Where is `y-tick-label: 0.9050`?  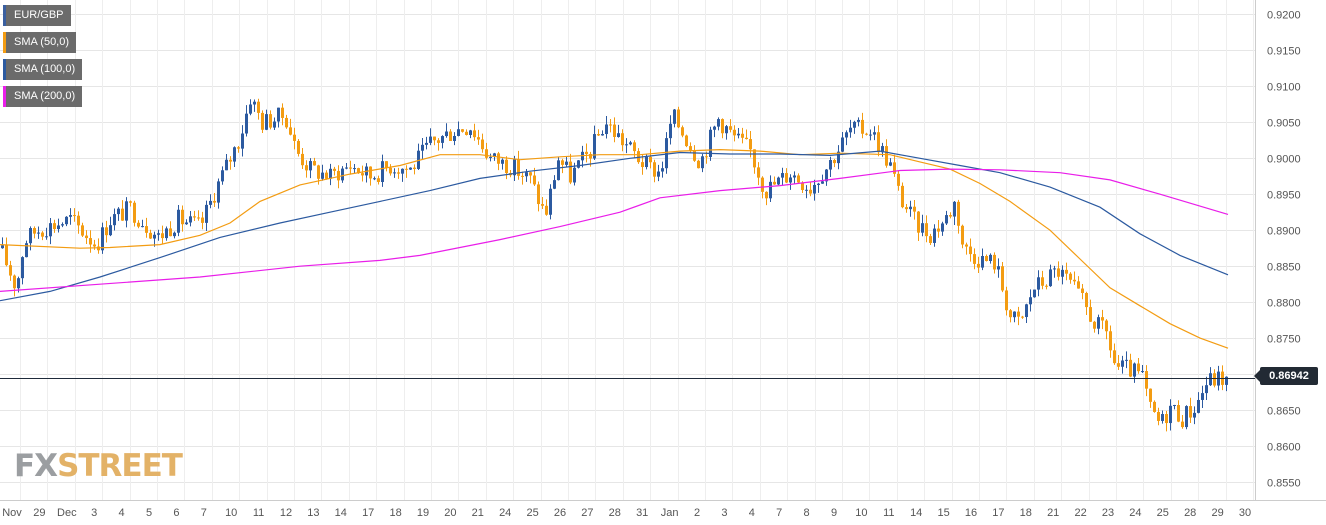
y-tick-label: 0.9050 is located at coordinates (1284, 124).